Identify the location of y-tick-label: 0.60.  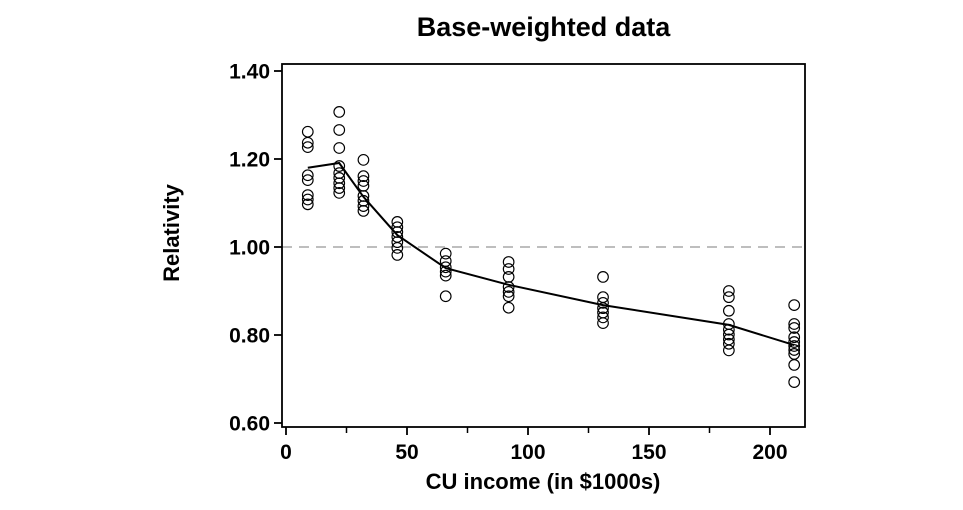
(249, 424).